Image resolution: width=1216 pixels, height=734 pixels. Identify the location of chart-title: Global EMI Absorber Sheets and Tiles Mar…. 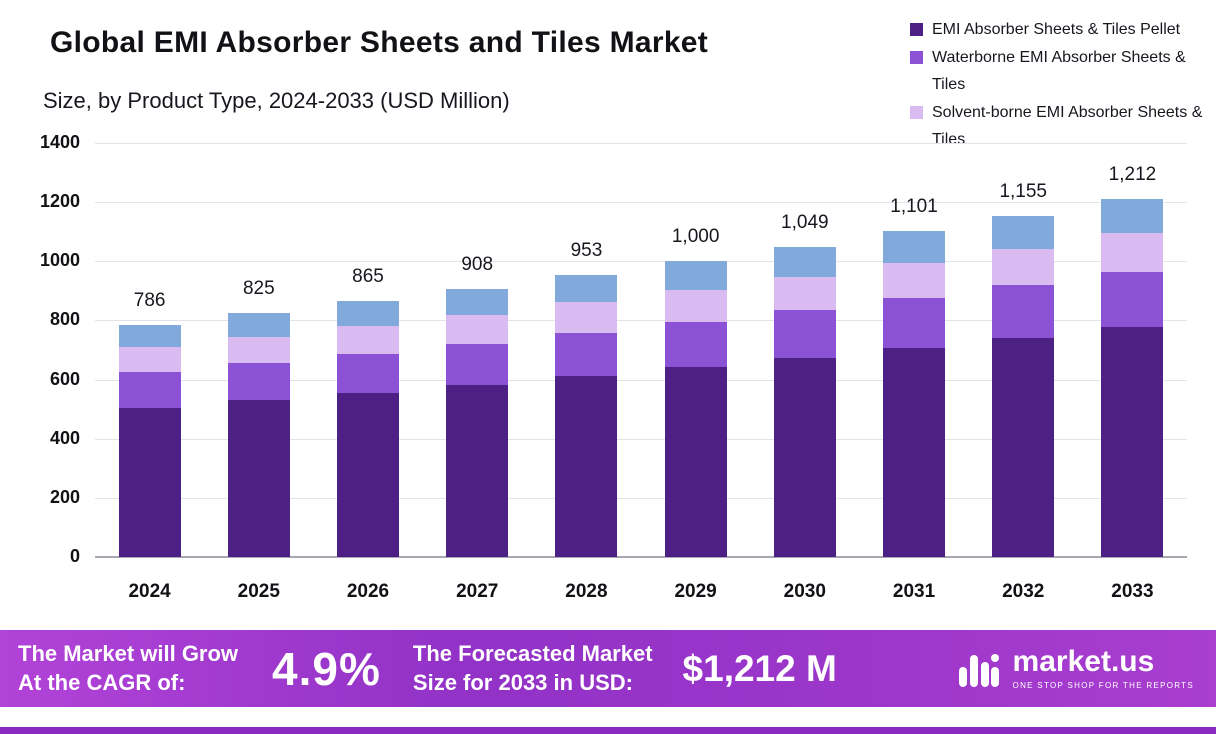
(379, 42).